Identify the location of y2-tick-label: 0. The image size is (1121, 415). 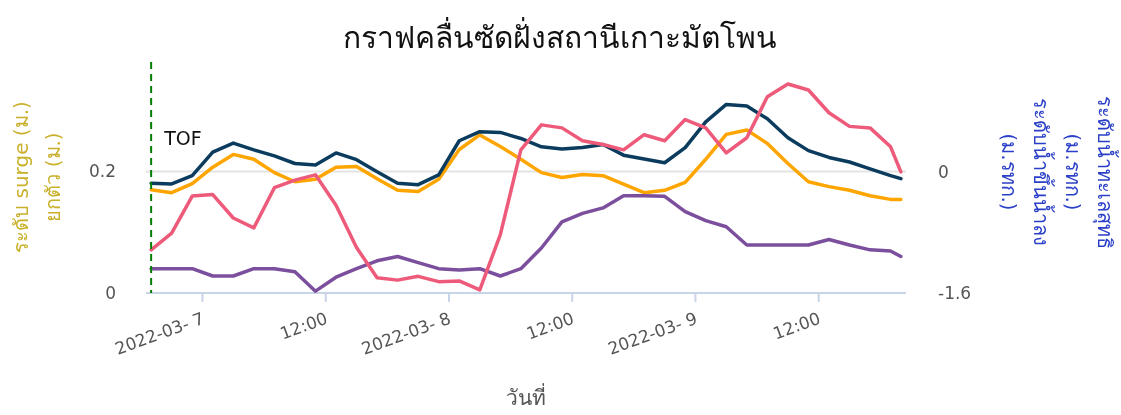
(943, 171).